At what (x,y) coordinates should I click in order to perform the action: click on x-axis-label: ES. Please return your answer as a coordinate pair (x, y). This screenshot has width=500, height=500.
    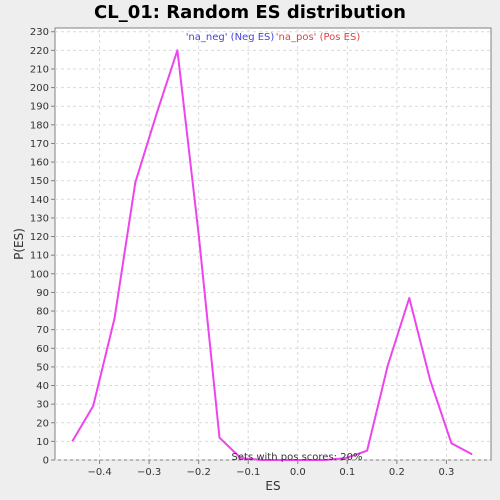
    Looking at the image, I should click on (272, 486).